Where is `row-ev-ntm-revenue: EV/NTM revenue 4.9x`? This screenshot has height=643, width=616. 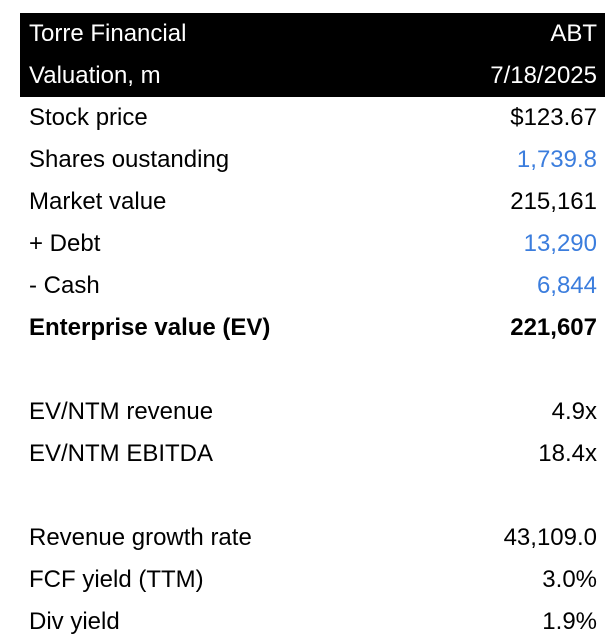
row-ev-ntm-revenue: EV/NTM revenue 4.9x is located at coordinates (312, 412).